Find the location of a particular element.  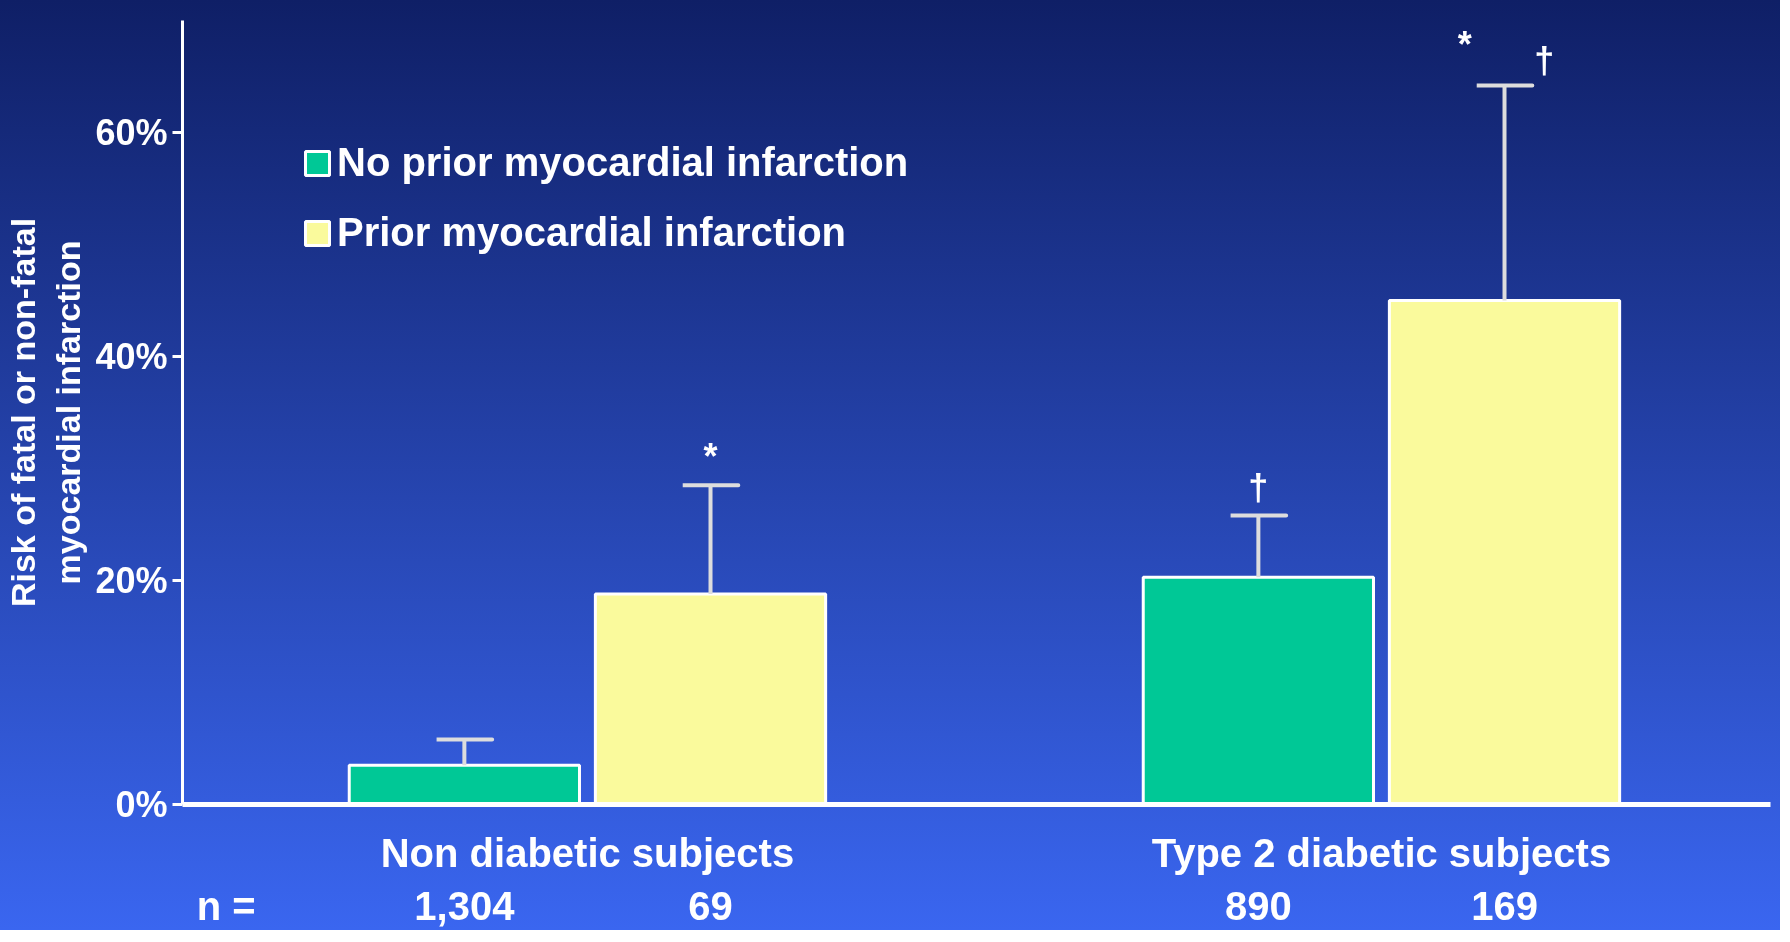

annotation: † is located at coordinates (1544, 61).